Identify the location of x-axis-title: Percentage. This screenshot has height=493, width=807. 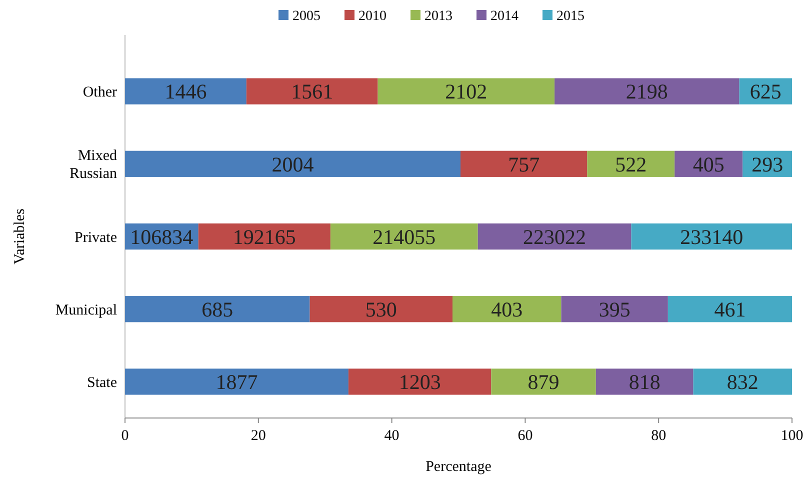
(459, 467).